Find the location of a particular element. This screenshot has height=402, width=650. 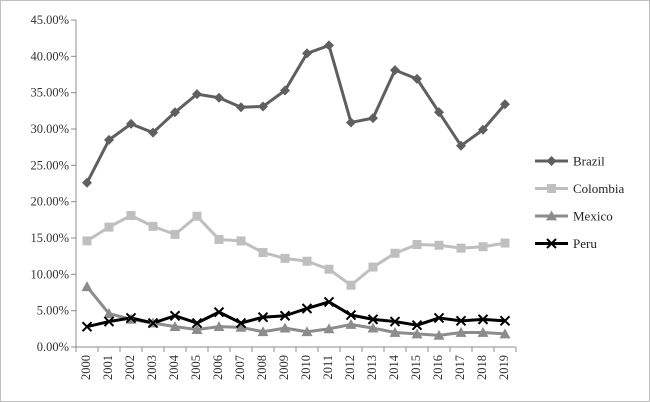

y-tick-label: 35.00% is located at coordinates (49, 93).